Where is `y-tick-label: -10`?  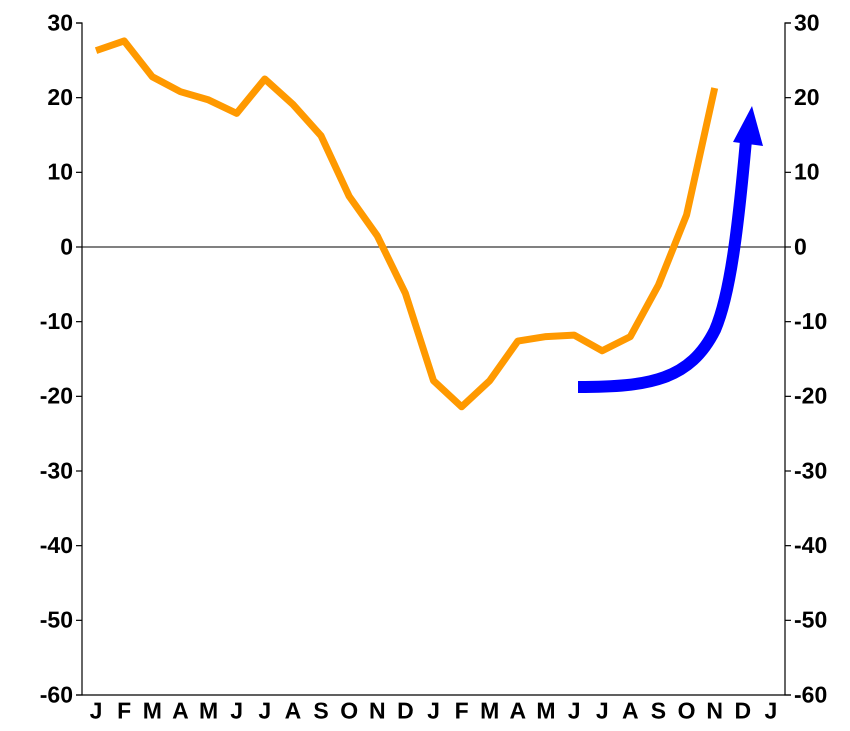 y-tick-label: -10 is located at coordinates (56, 321).